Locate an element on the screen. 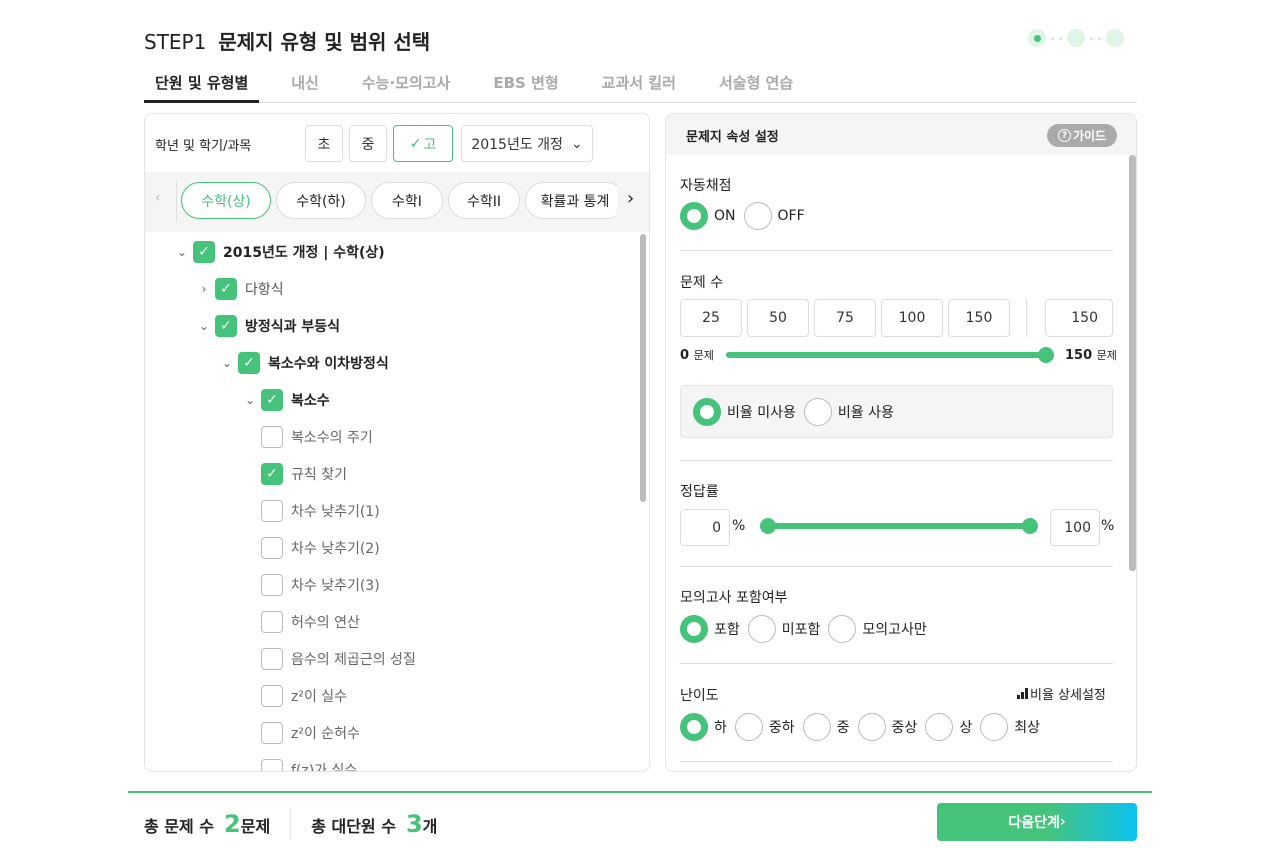  subject-tab-4: 확률과 통계 is located at coordinates (571, 200).